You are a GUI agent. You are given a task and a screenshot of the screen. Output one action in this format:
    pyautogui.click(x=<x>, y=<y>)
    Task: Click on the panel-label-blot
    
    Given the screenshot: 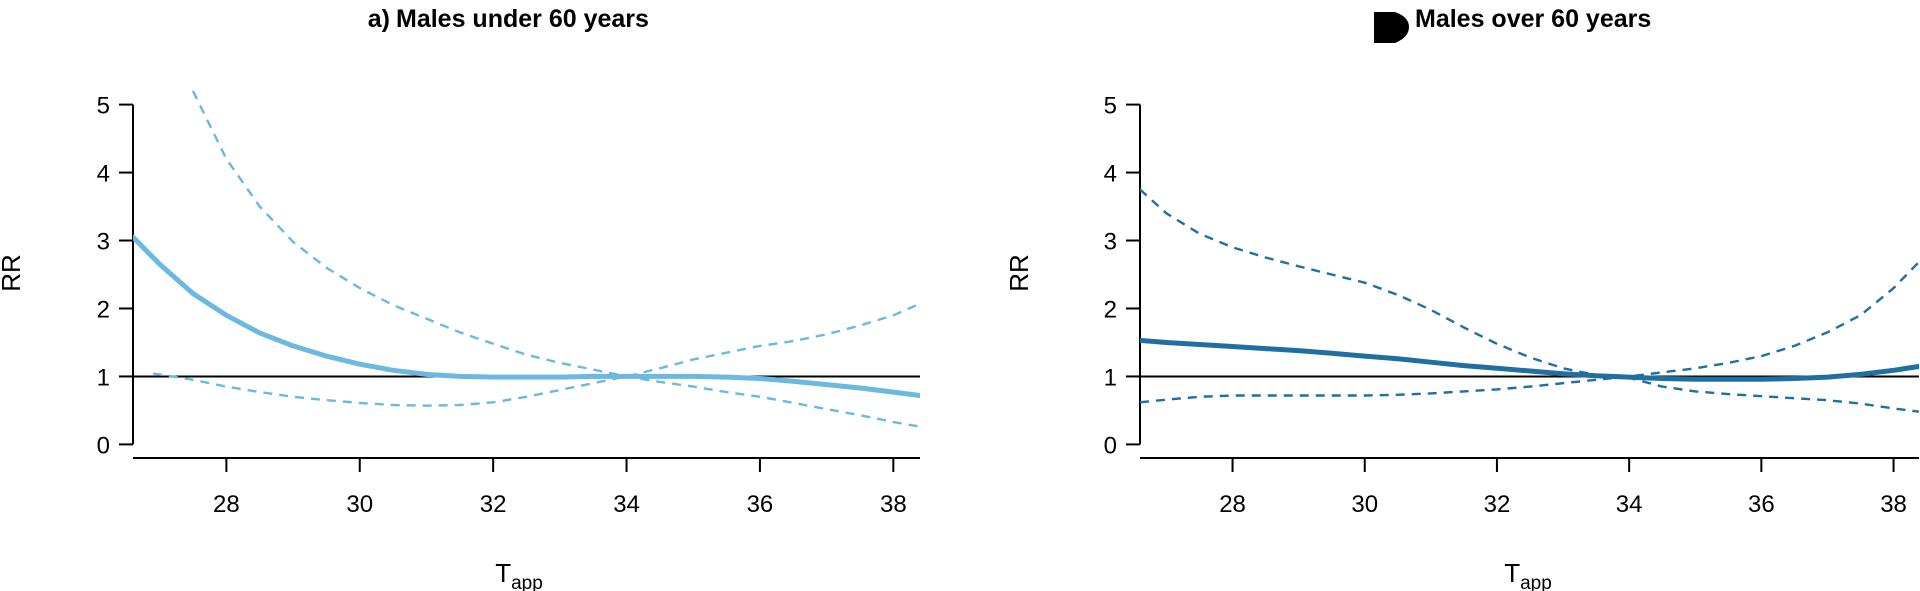 What is the action you would take?
    pyautogui.click(x=1391, y=27)
    